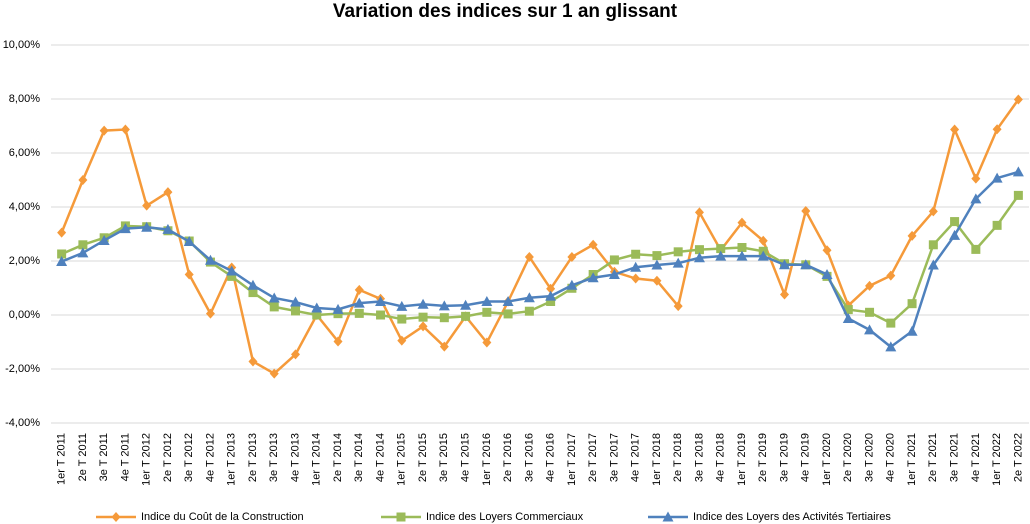 Image resolution: width=1030 pixels, height=524 pixels. Describe the element at coordinates (551, 457) in the screenshot. I see `x-tick-label: 4e T 2016` at that location.